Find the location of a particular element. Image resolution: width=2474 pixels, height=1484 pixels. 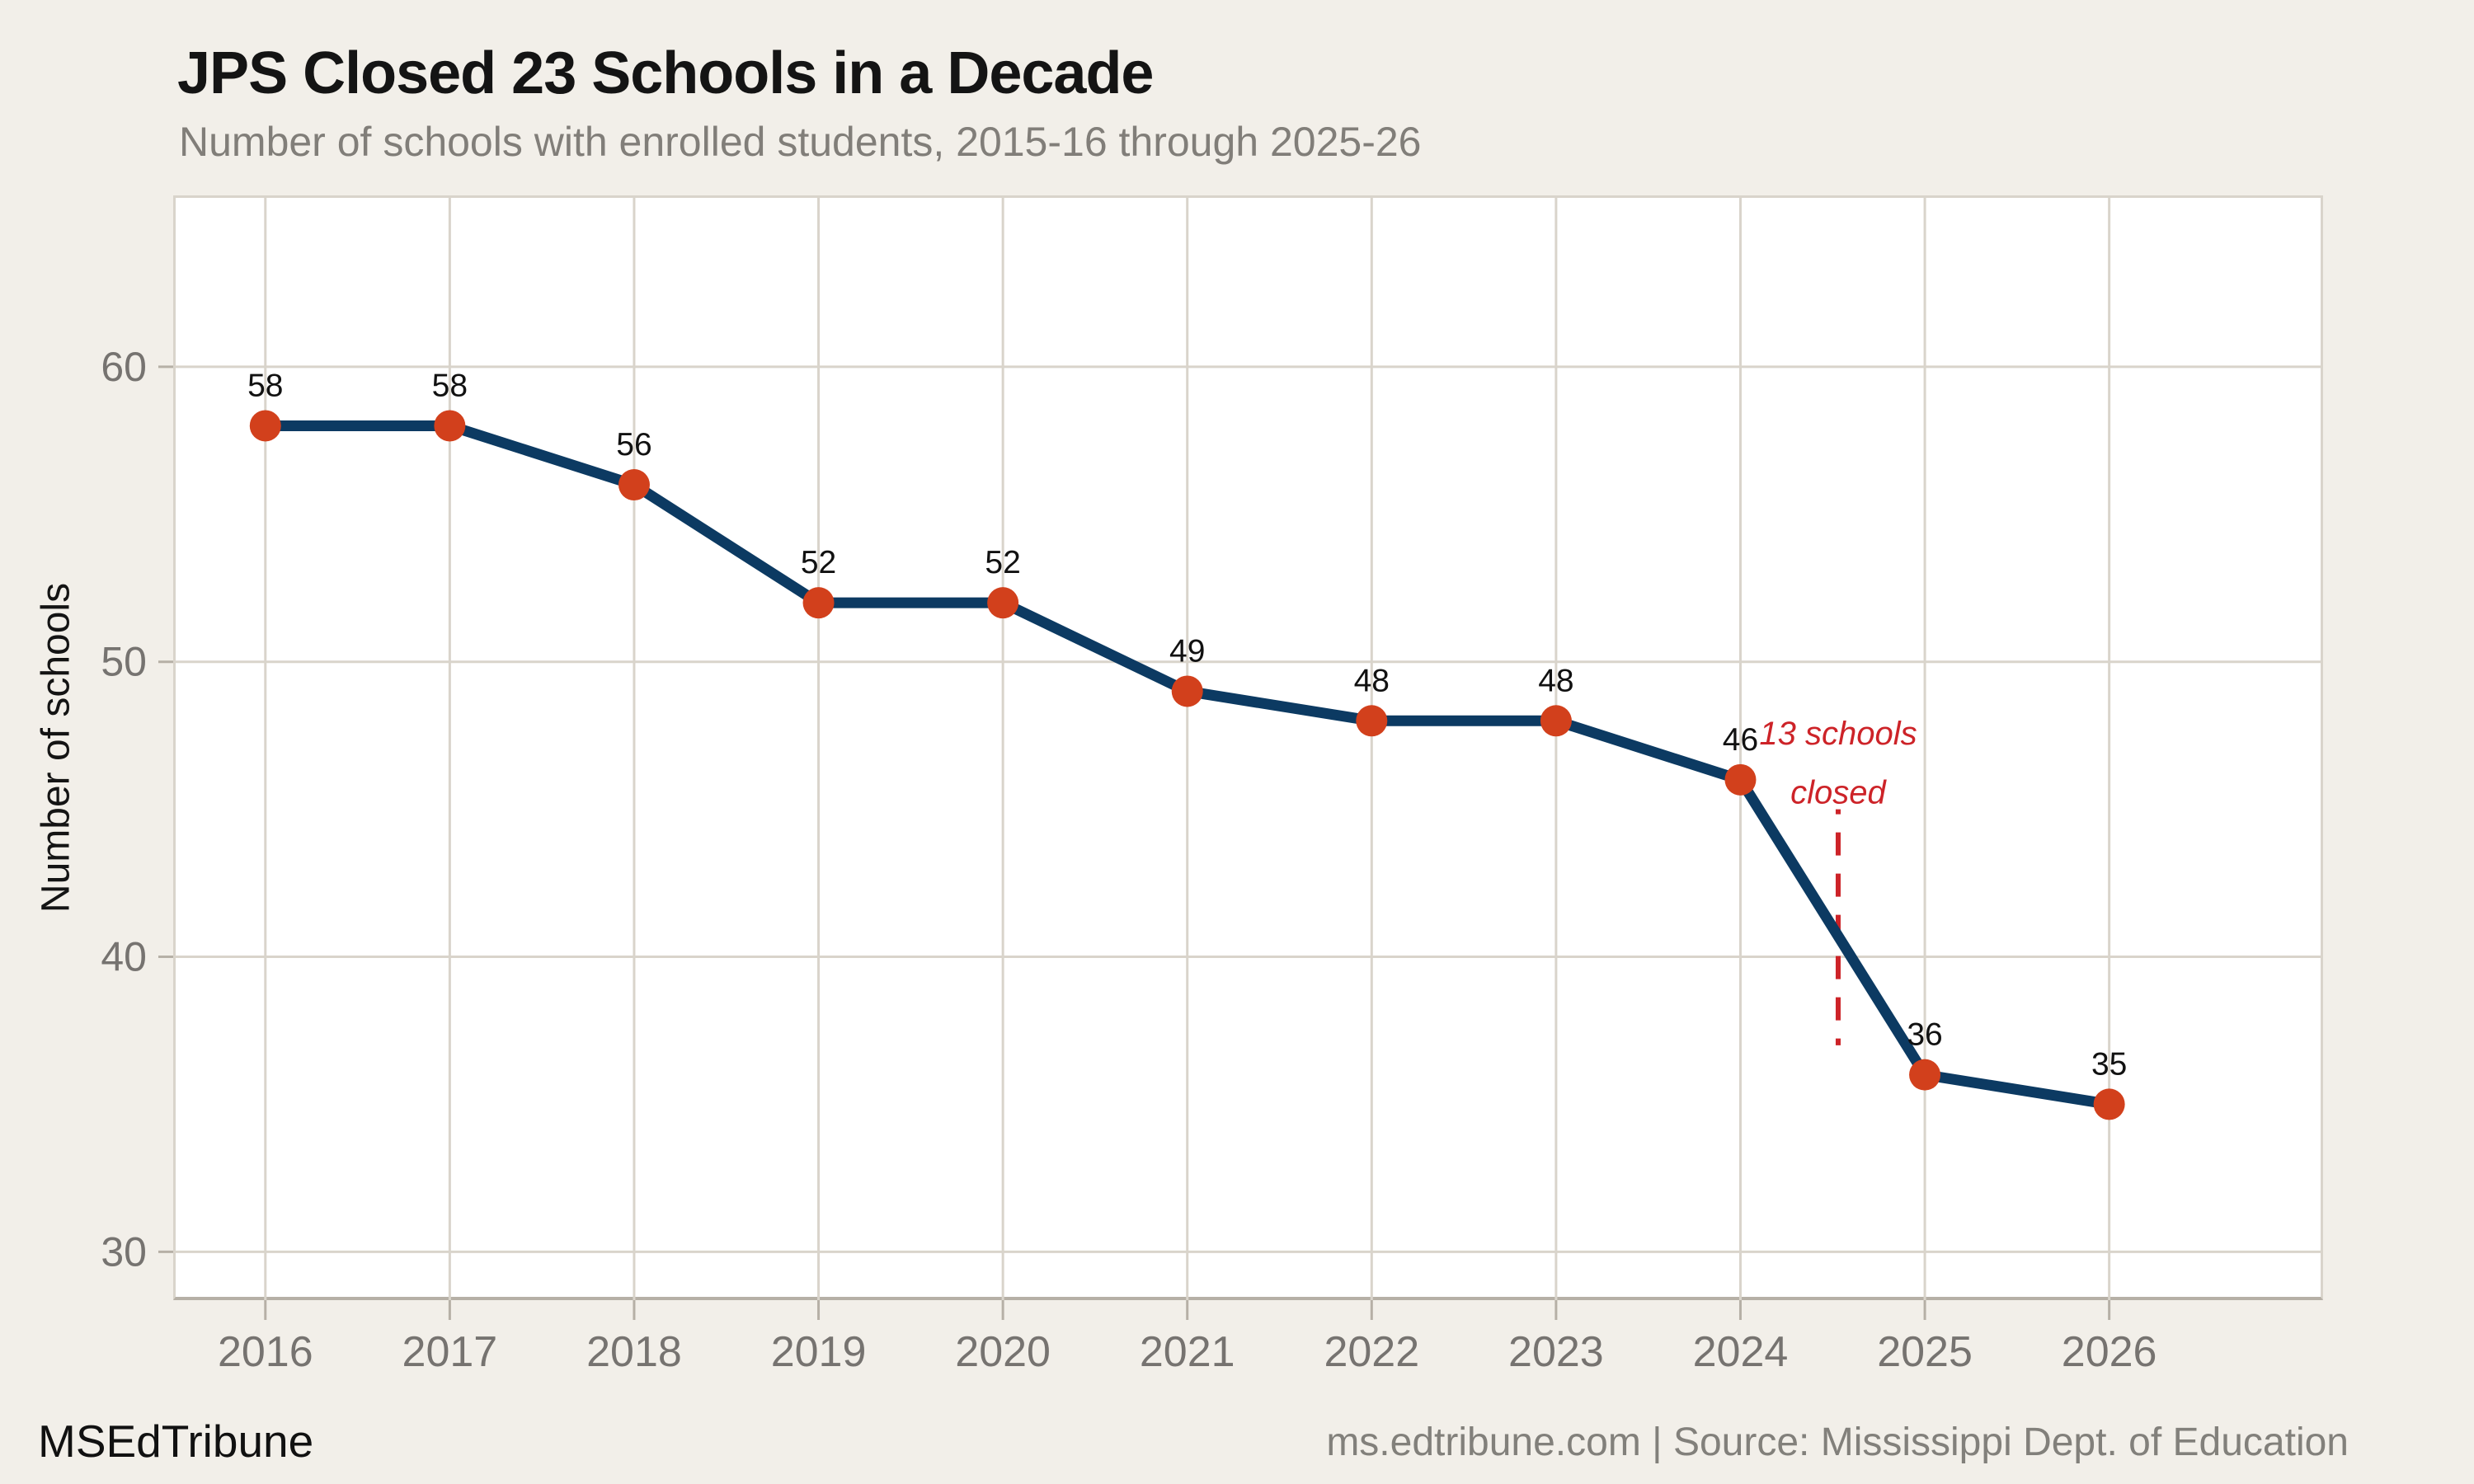

data-point-label: 56 is located at coordinates (633, 445).